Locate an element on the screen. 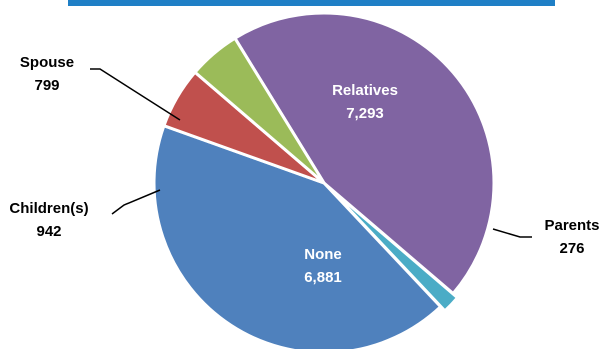  slice-value-parents: 276 is located at coordinates (571, 248).